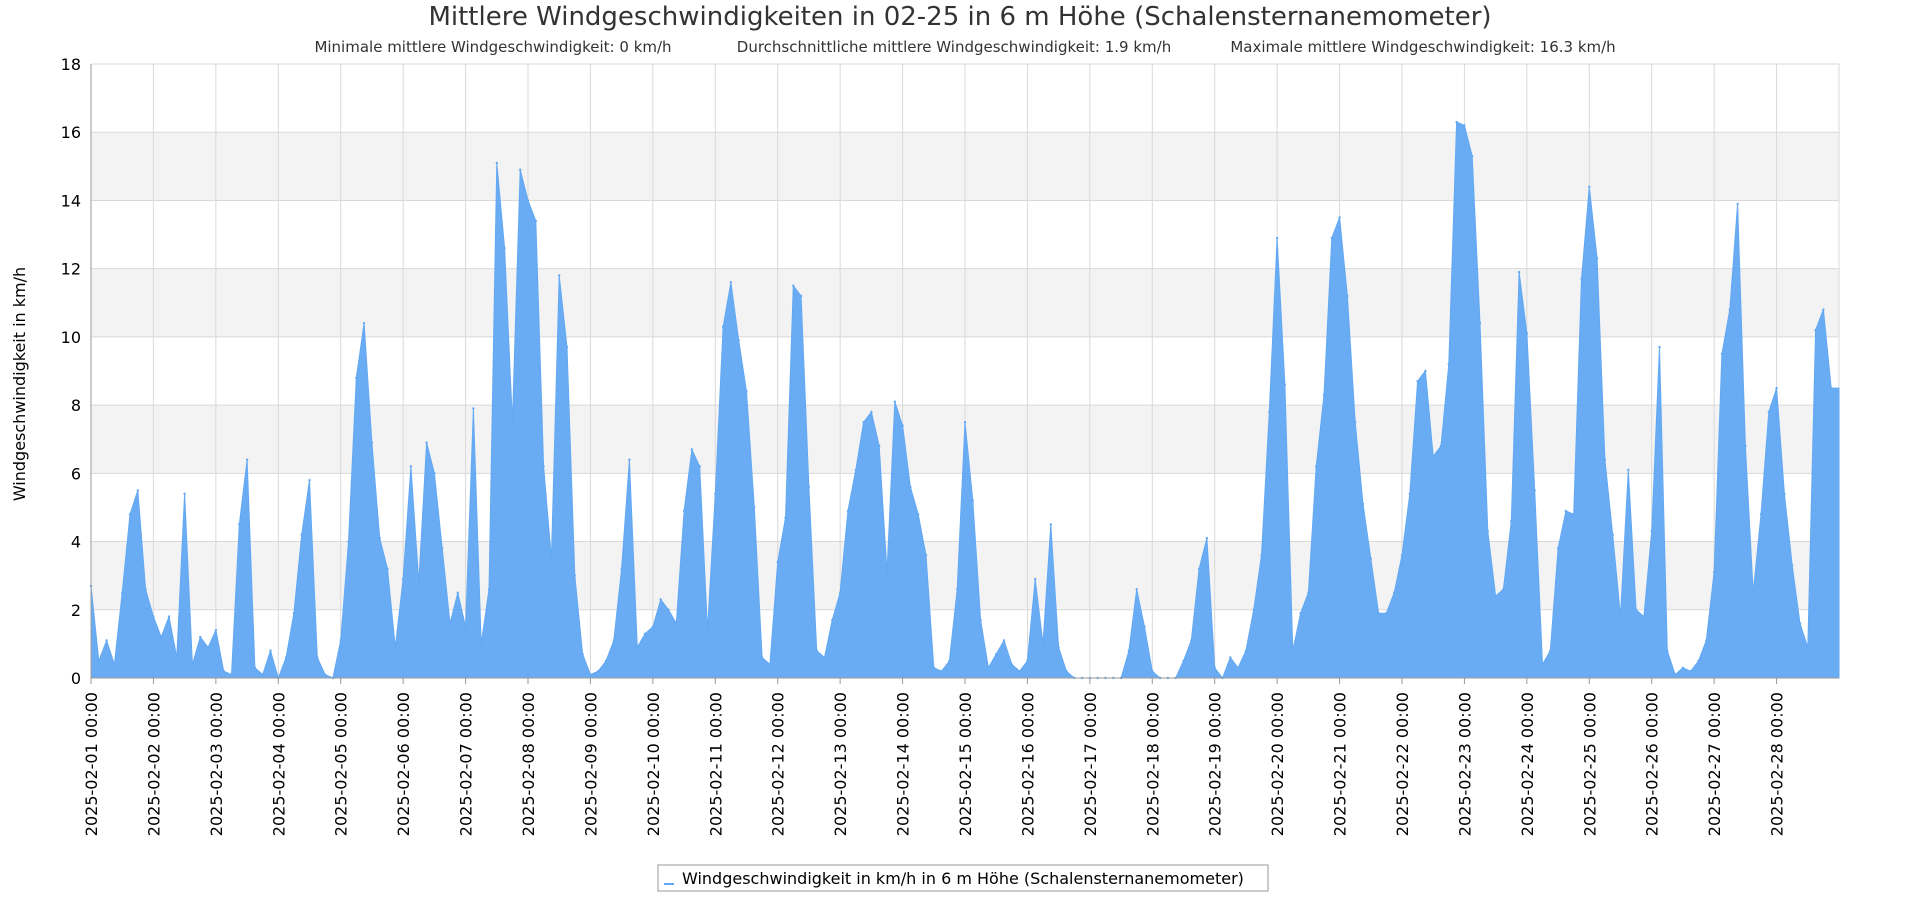 The image size is (1920, 900). What do you see at coordinates (903, 764) in the screenshot?
I see `x-tick-label: 2025-02-14 00:00` at bounding box center [903, 764].